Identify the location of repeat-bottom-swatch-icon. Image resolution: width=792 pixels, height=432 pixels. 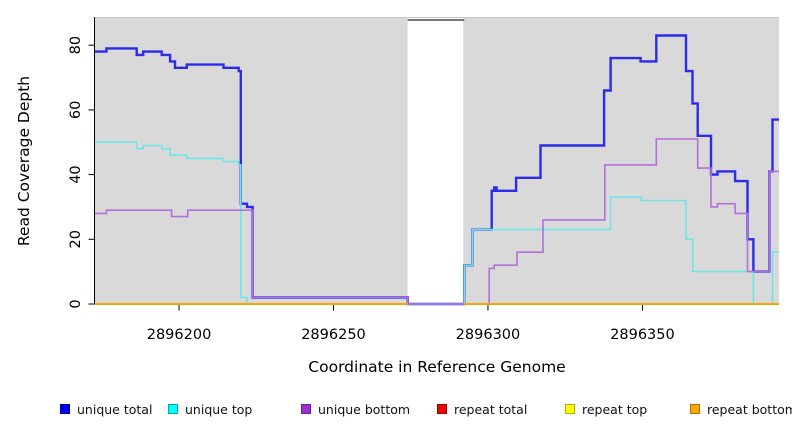
(695, 409).